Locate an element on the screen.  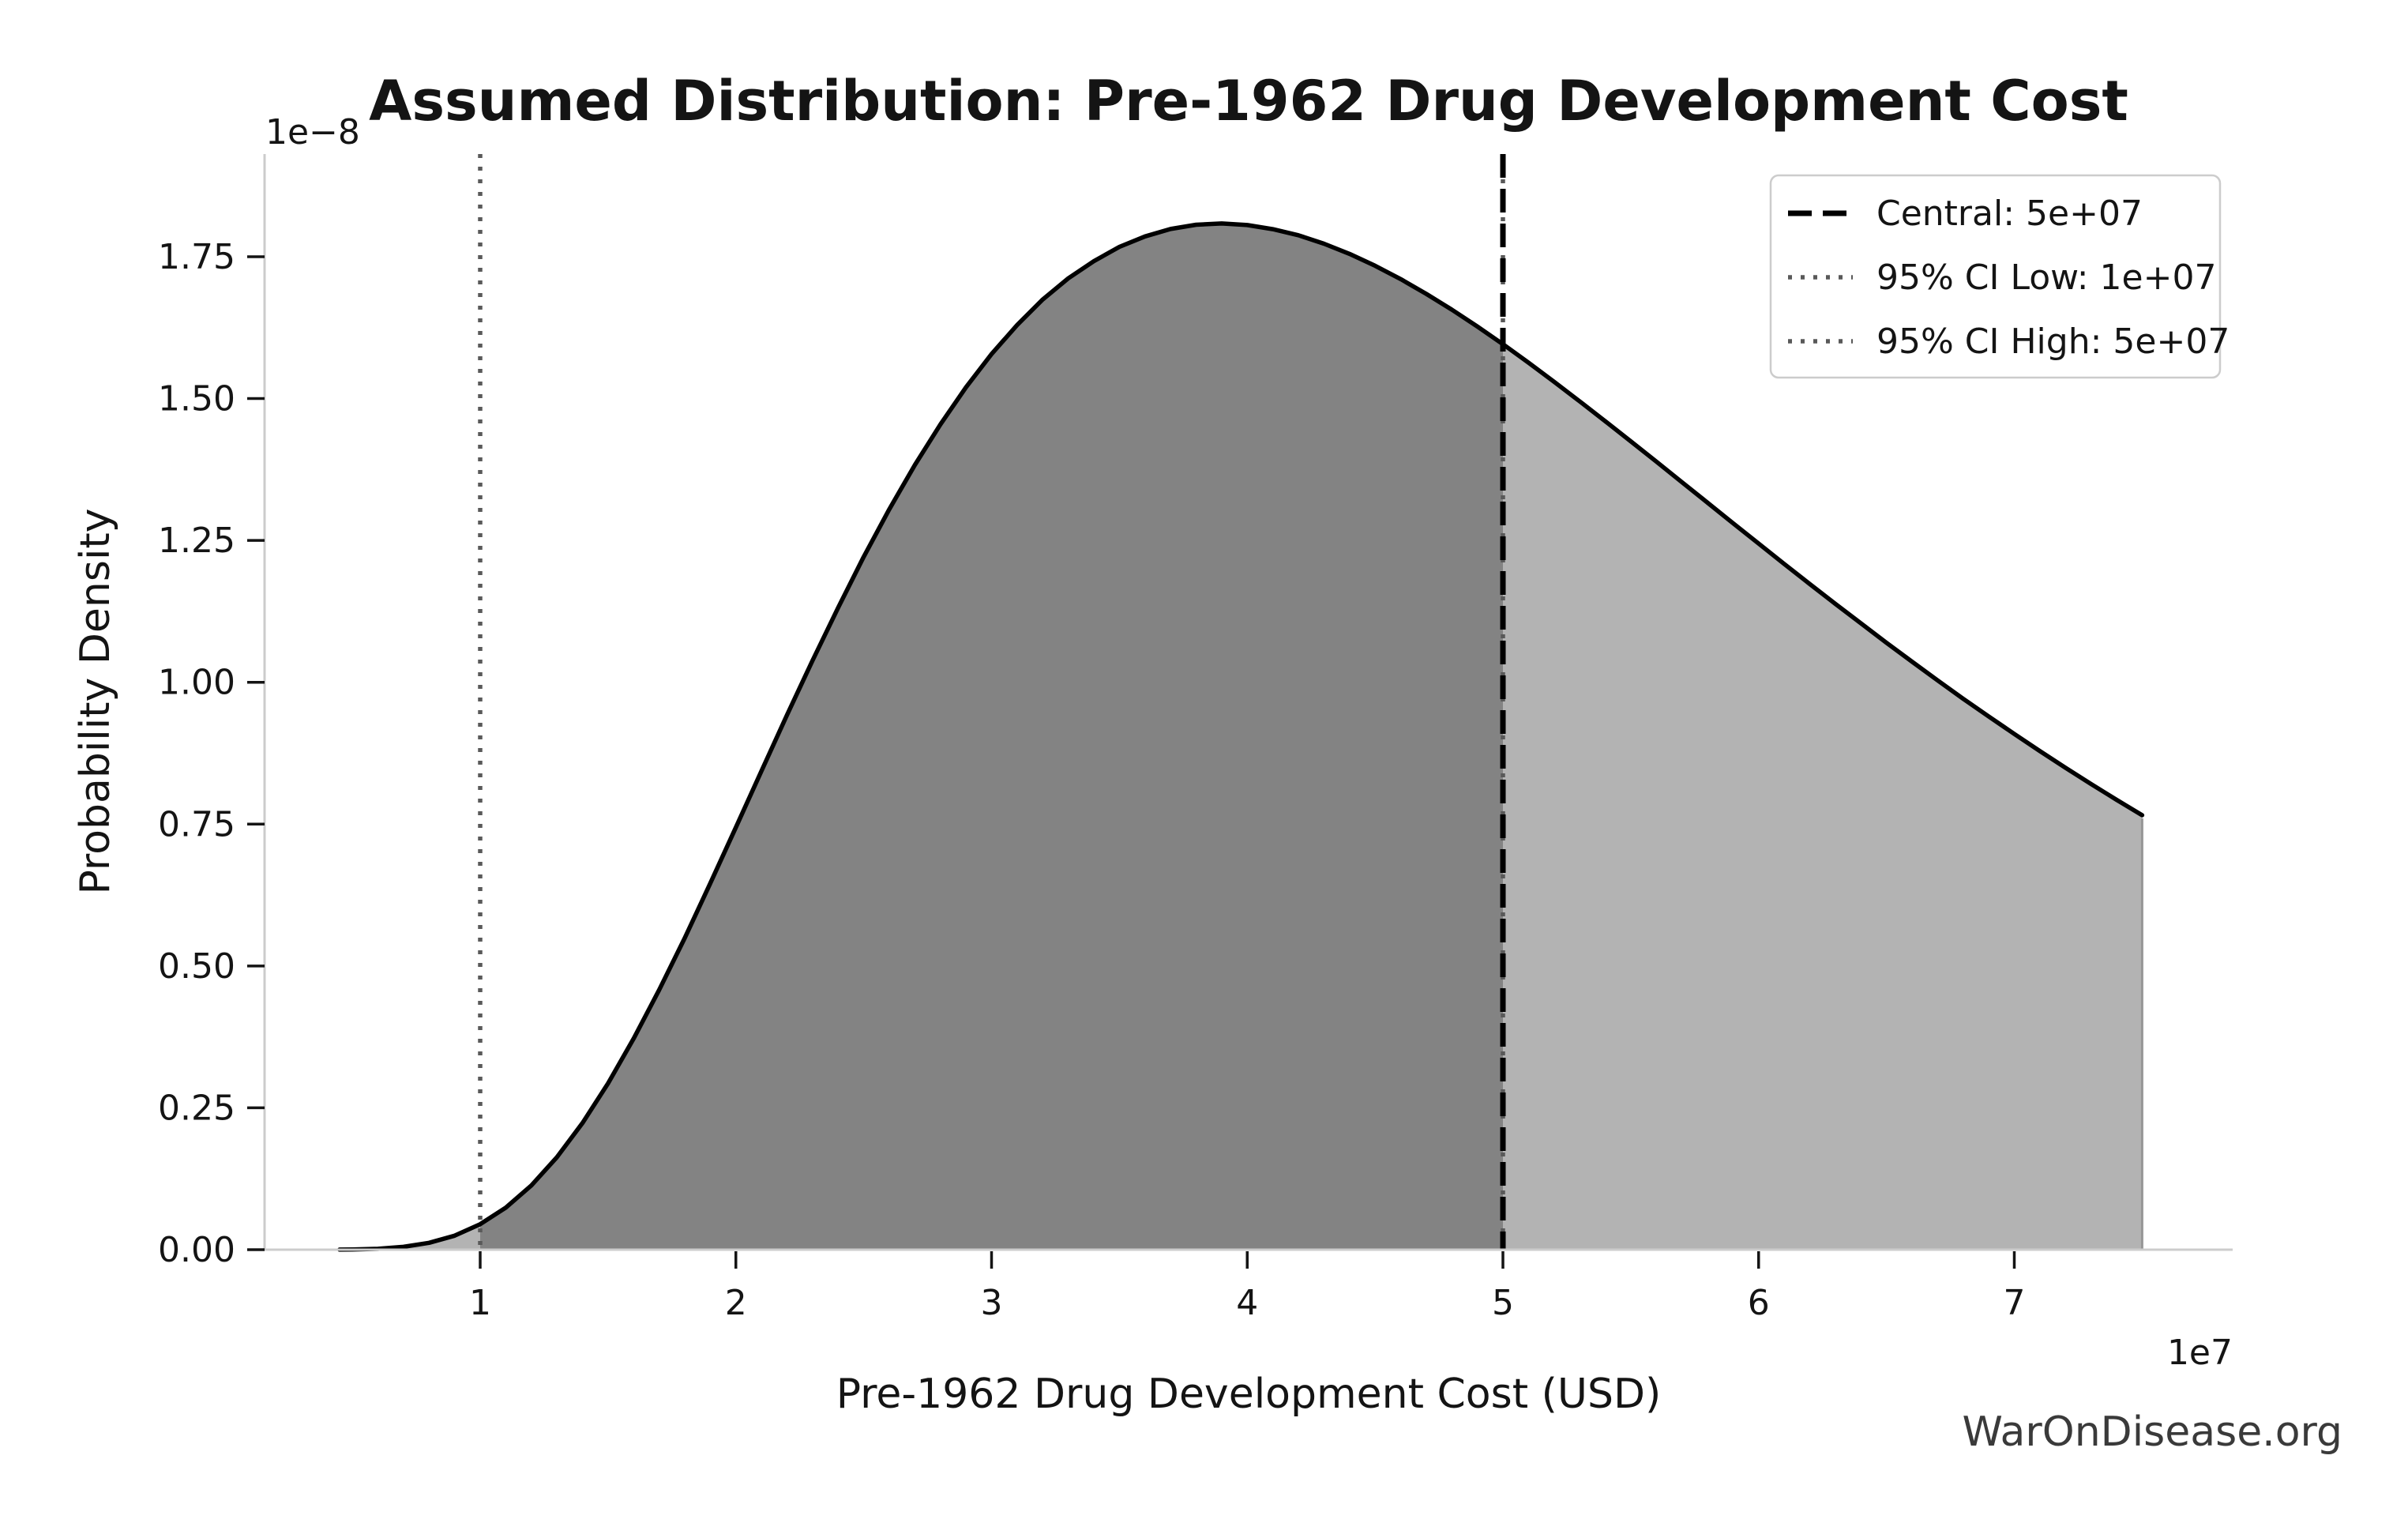
y-tick-label: 0.25 is located at coordinates (197, 1108).